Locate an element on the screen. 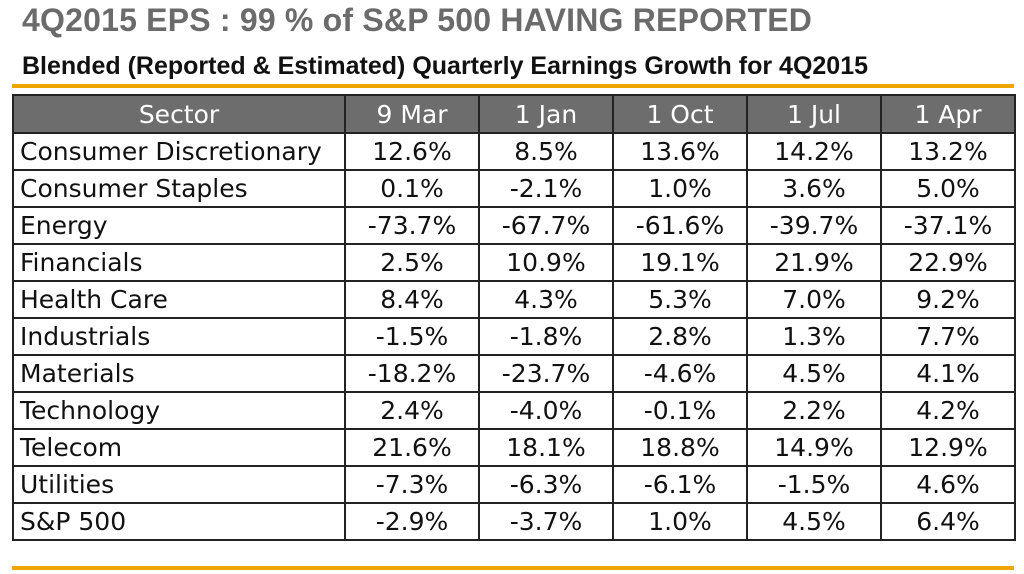 The image size is (1024, 574). table-row: Technology 2.4% -4.0% -0.1% 2.2% 4.2% is located at coordinates (514, 410).